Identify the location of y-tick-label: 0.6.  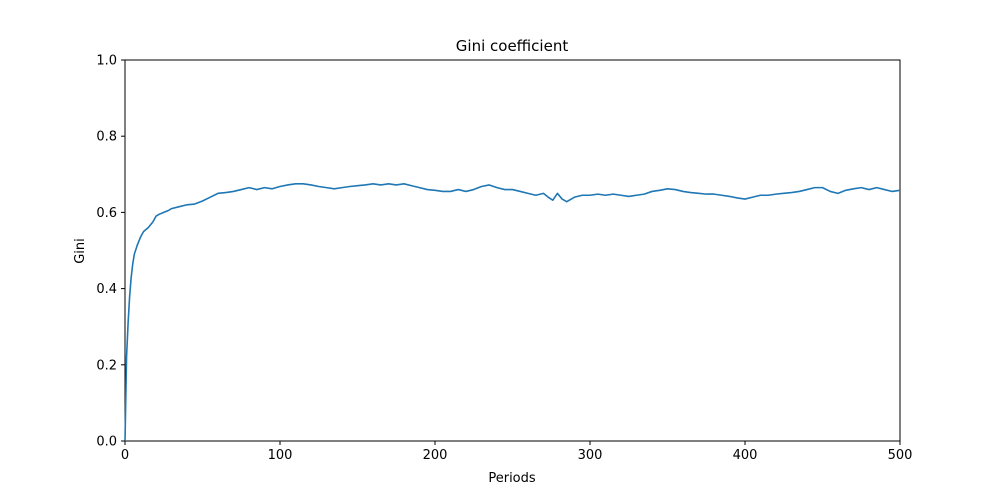
(106, 213).